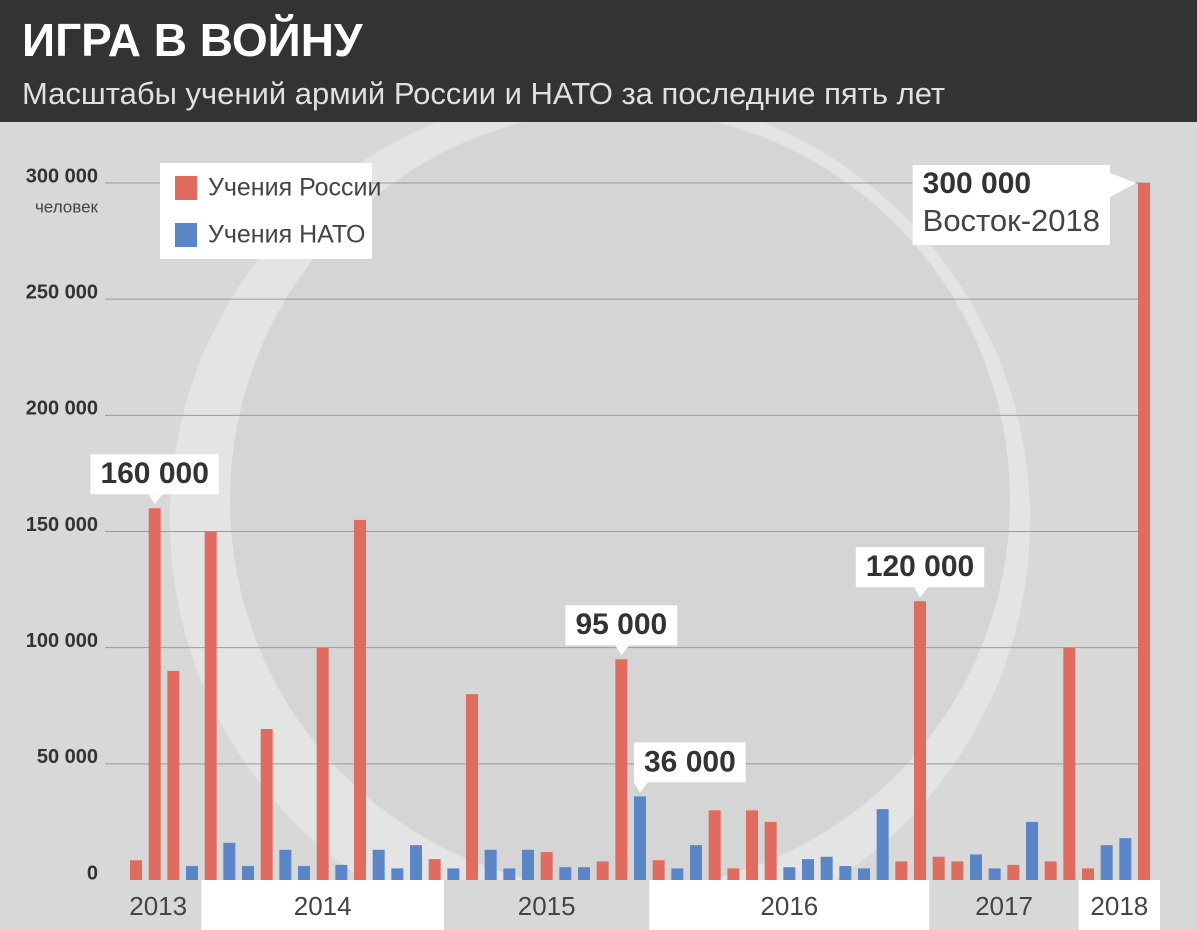  What do you see at coordinates (598, 61) in the screenshot?
I see `header-band` at bounding box center [598, 61].